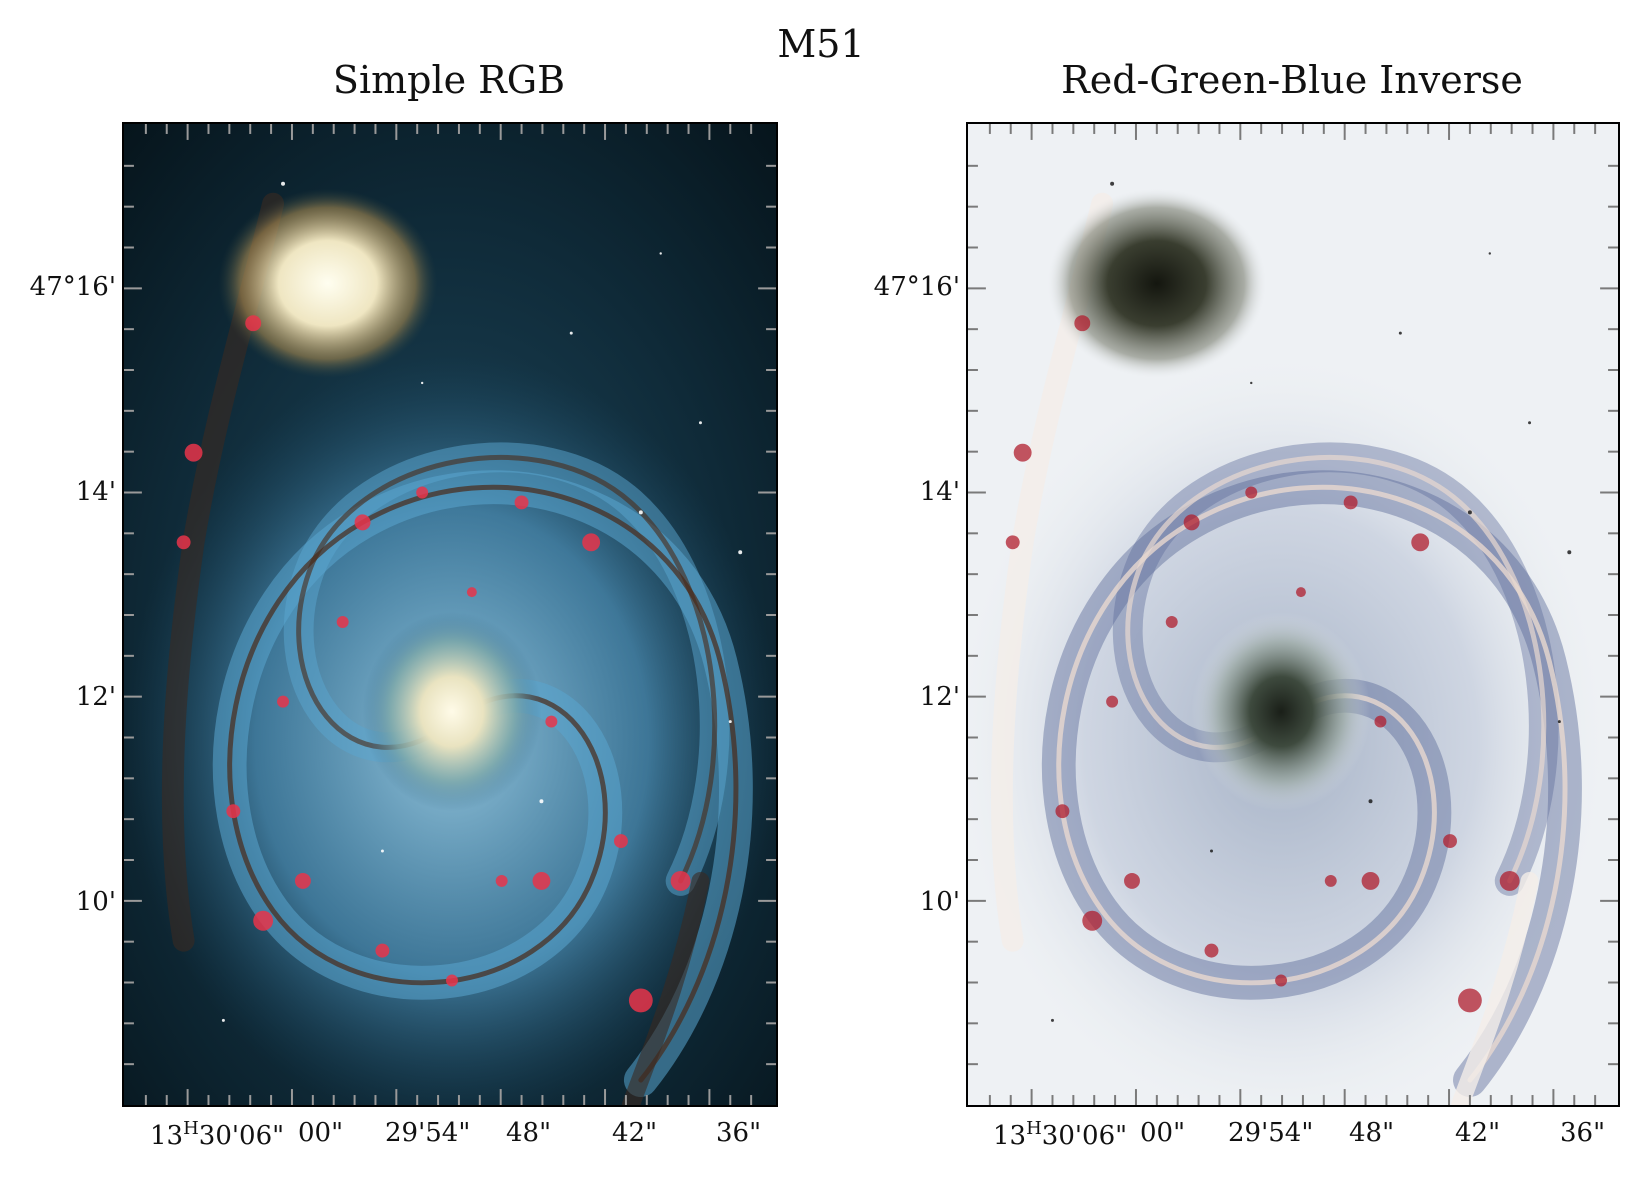 The image size is (1642, 1181). What do you see at coordinates (739, 1133) in the screenshot?
I see `x-tick-label-left-6: 36"` at bounding box center [739, 1133].